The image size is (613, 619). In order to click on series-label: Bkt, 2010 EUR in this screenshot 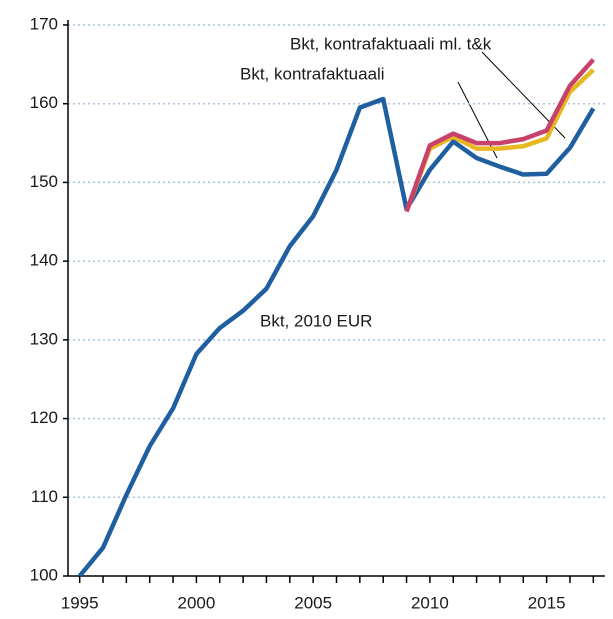, I will do `click(316, 320)`.